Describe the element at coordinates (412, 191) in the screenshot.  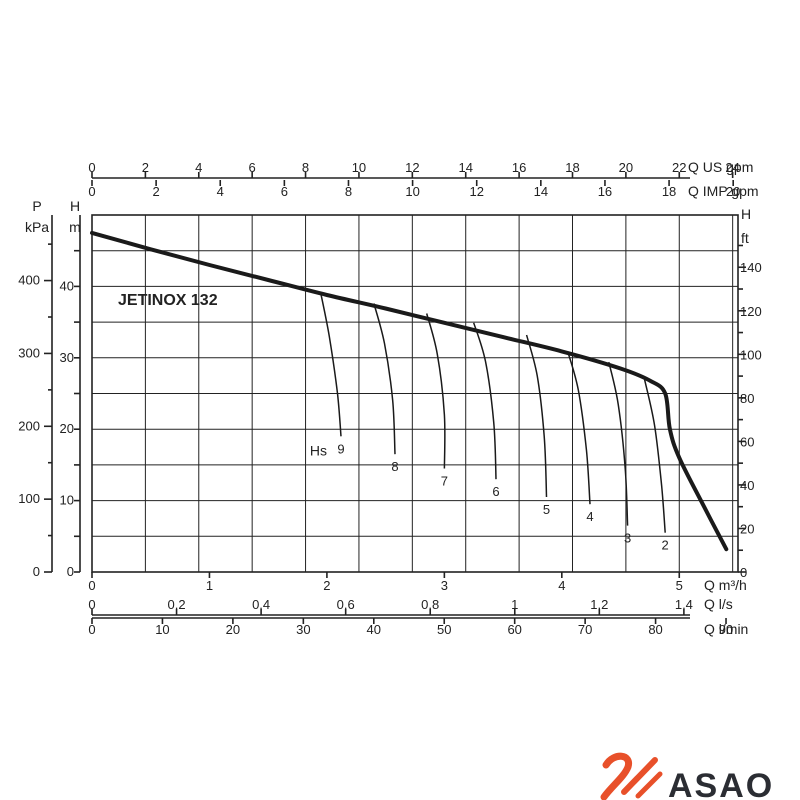
I see `tick-label-imp-gpm: 10` at that location.